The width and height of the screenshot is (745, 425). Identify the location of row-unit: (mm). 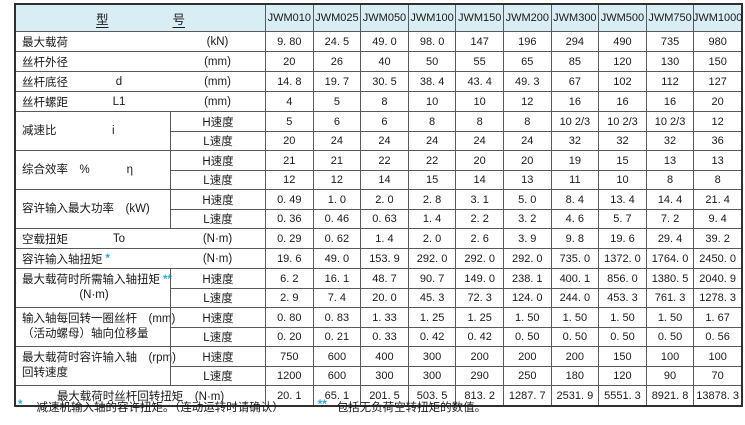
(217, 61).